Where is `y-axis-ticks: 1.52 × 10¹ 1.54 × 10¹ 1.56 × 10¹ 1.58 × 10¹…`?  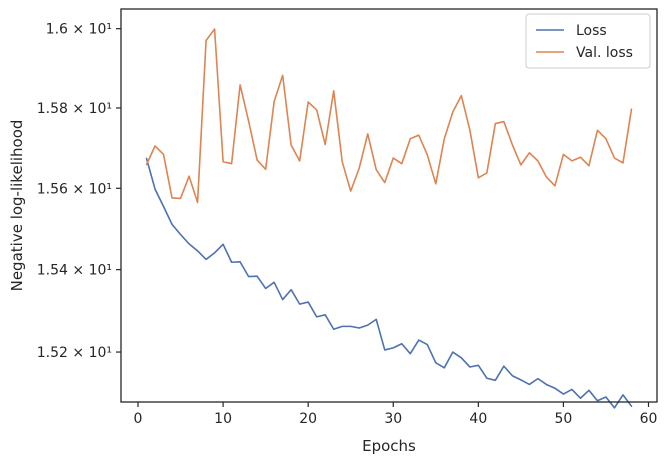
y-axis-ticks: 1.52 × 10¹ 1.54 × 10¹ 1.56 × 10¹ 1.58 × 10¹… is located at coordinates (79, 191).